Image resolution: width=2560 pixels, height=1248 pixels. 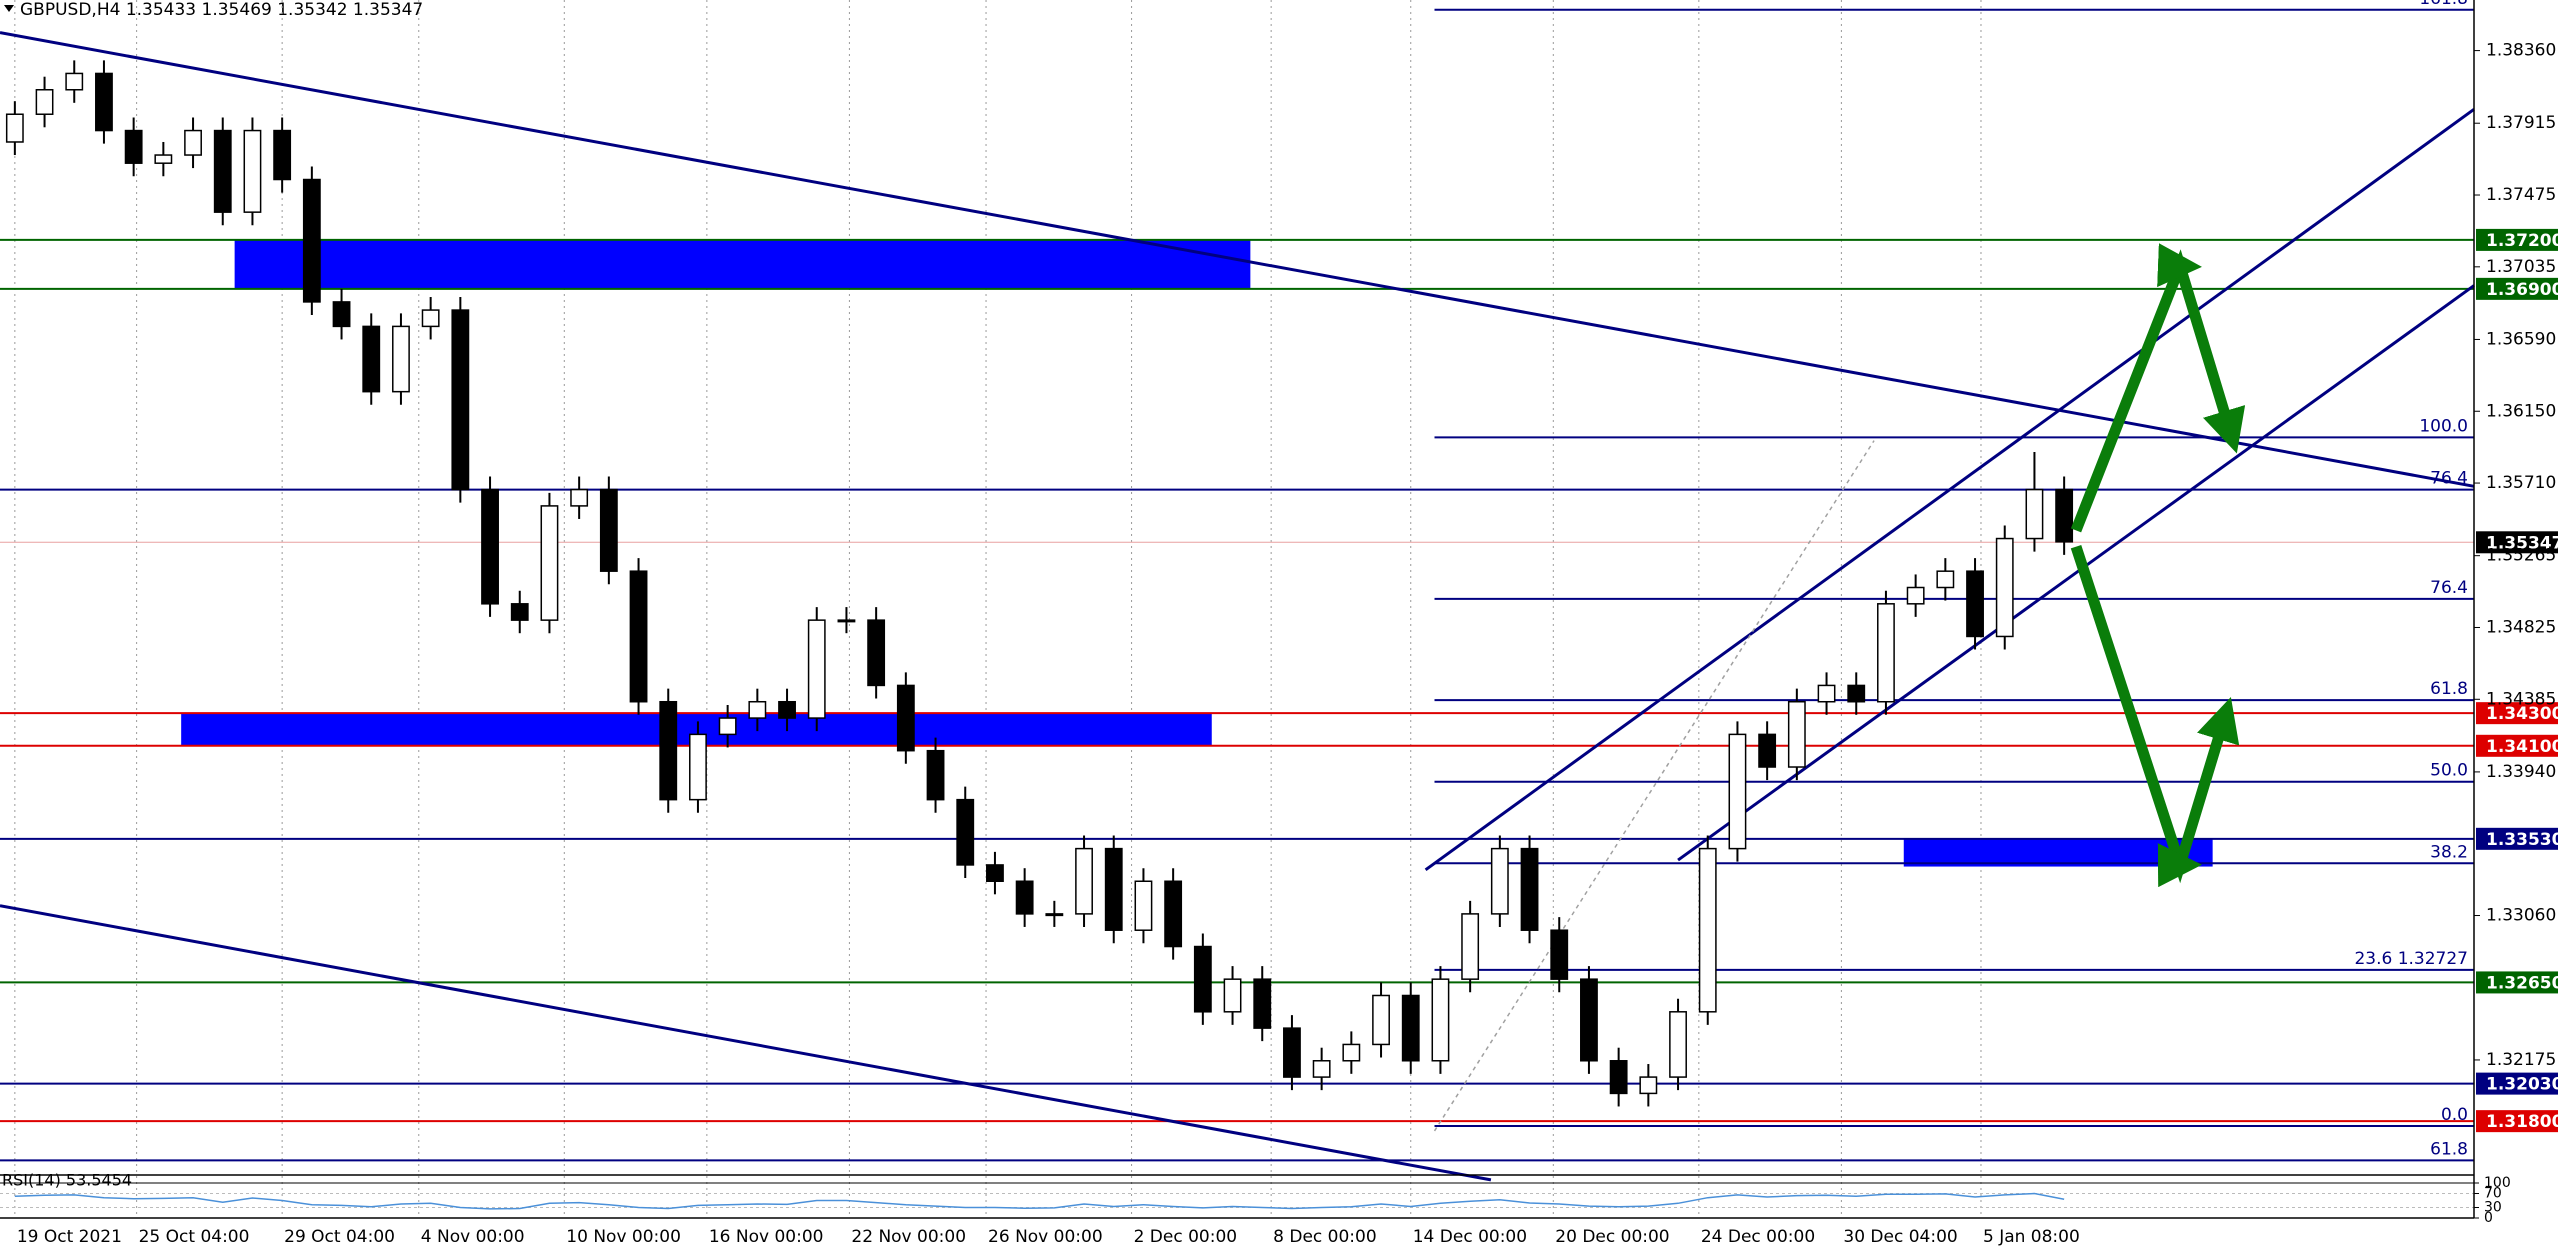 I want to click on fibo-label: 100.0, so click(x=2443, y=426).